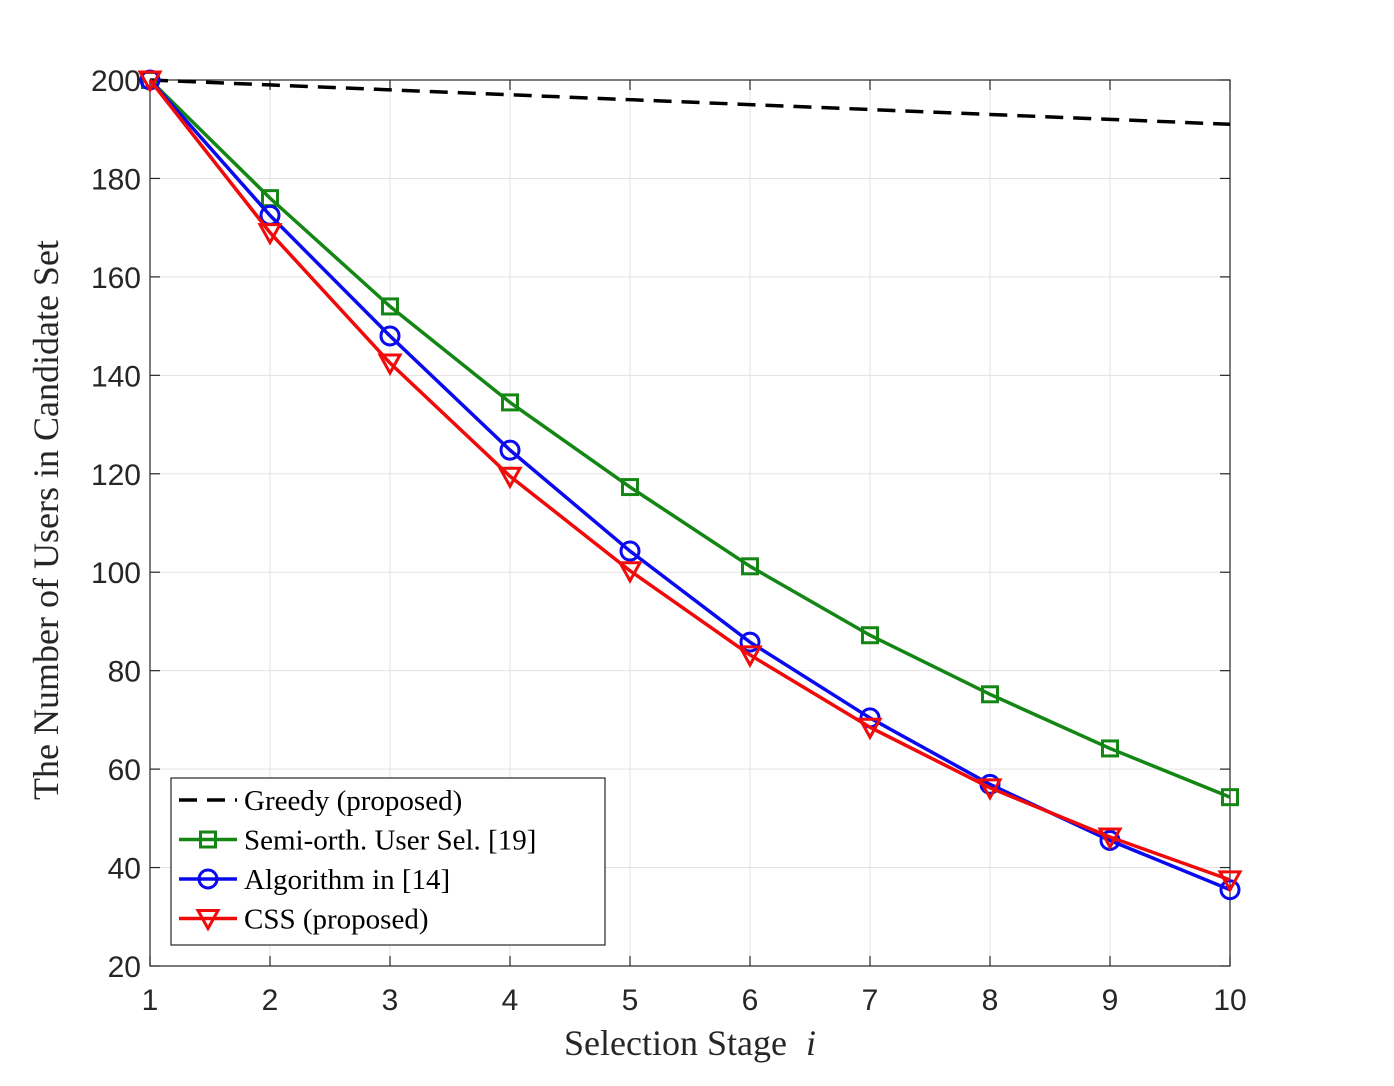 This screenshot has width=1394, height=1086. Describe the element at coordinates (347, 880) in the screenshot. I see `legend-entry-2: Algorithm in [14]` at that location.